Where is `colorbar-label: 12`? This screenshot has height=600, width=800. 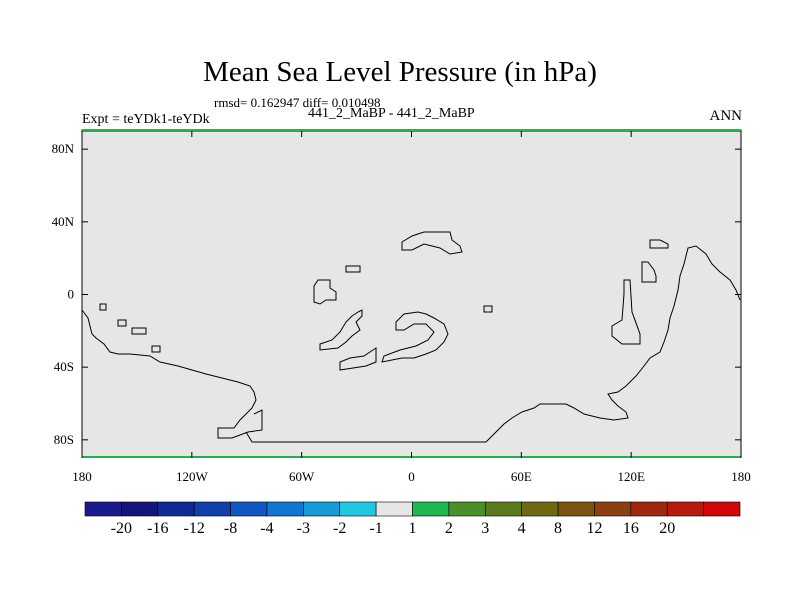 colorbar-label: 12 is located at coordinates (594, 528).